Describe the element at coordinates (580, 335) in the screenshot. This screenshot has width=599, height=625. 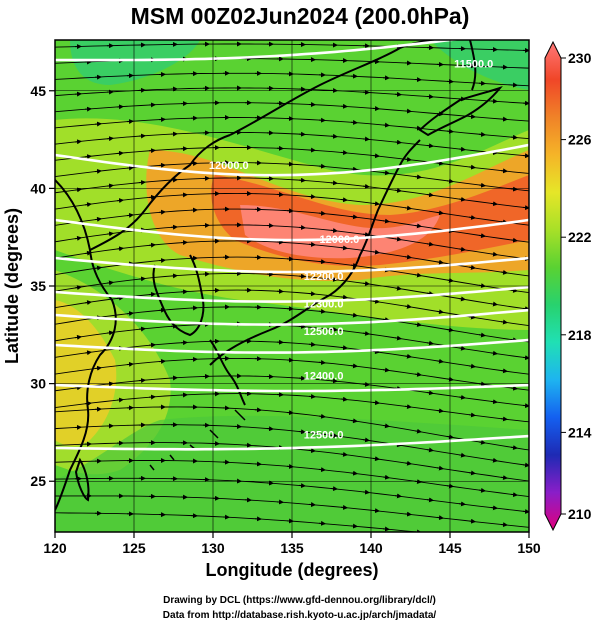
I see `colorbar-tick-label: 218` at that location.